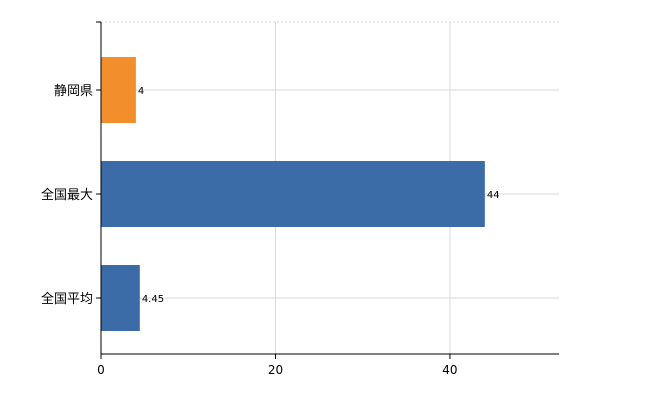  Describe the element at coordinates (141, 91) in the screenshot. I see `data-label: 4` at that location.